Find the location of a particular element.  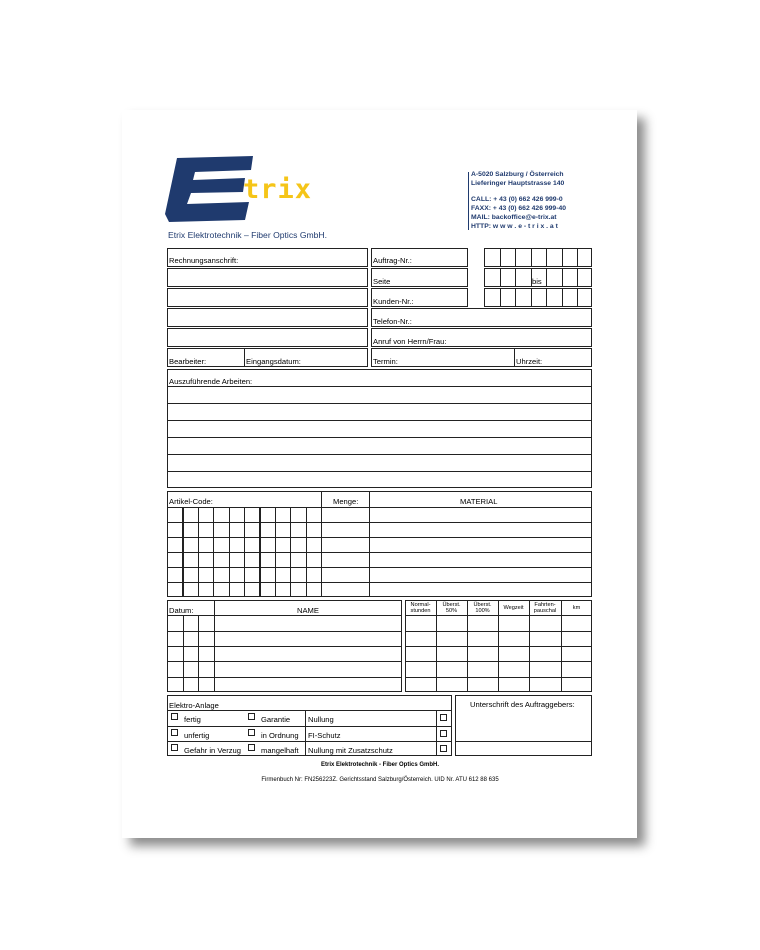

label-datum: Datum: is located at coordinates (181, 610).